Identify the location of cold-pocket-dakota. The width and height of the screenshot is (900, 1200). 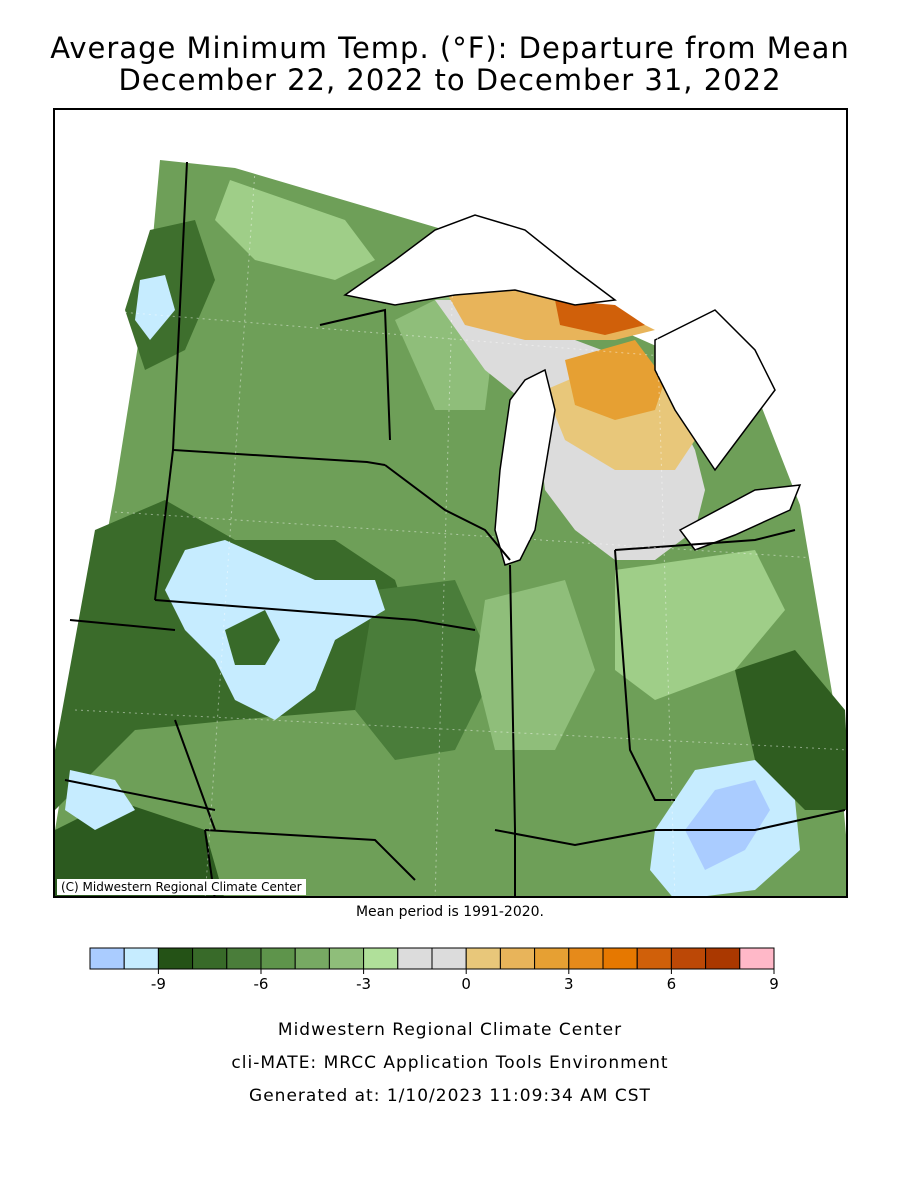
(155, 307).